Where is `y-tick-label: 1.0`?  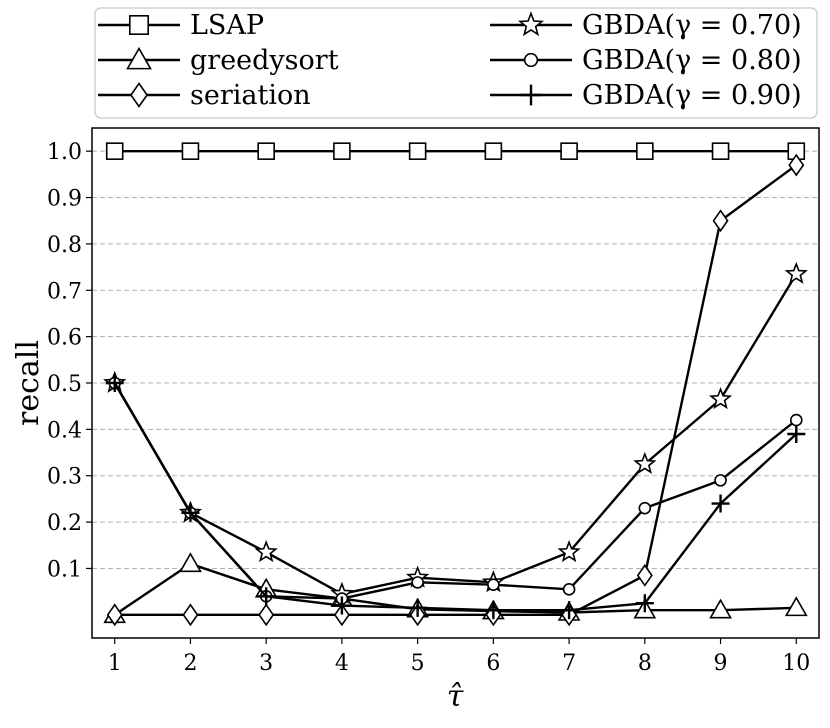 y-tick-label: 1.0 is located at coordinates (64, 152).